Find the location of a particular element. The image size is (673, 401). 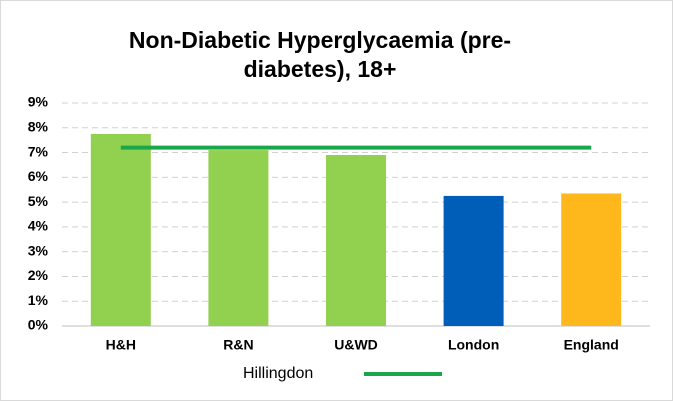

x-tick-label: H&H is located at coordinates (121, 345).